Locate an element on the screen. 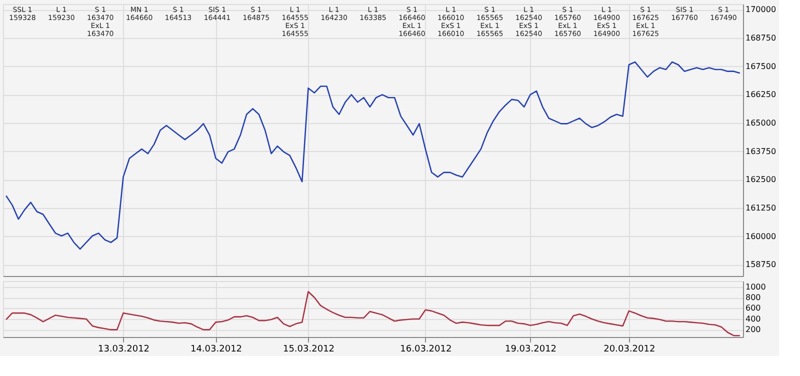 This screenshot has height=376, width=800. line-series is located at coordinates (373, 313).